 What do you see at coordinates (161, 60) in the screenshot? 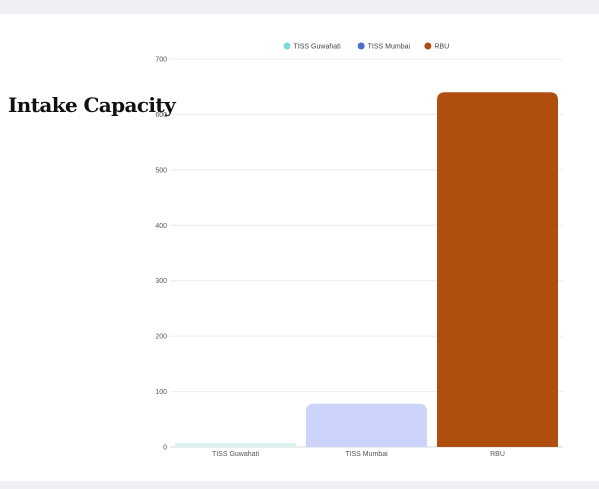
I see `y-tick-label: 700` at bounding box center [161, 60].